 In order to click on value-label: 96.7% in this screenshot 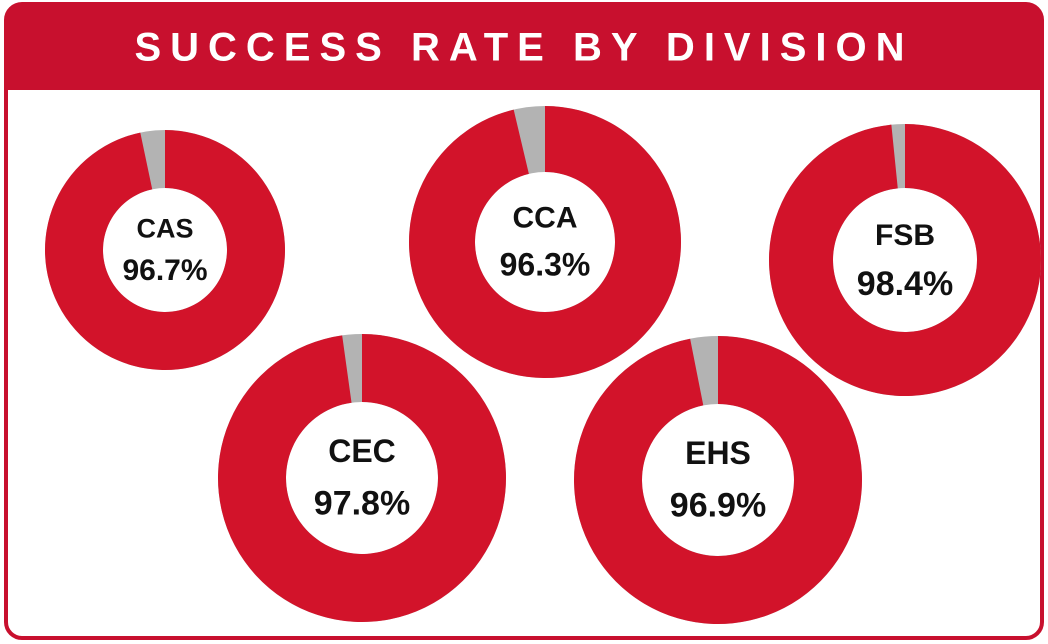, I will do `click(164, 270)`.